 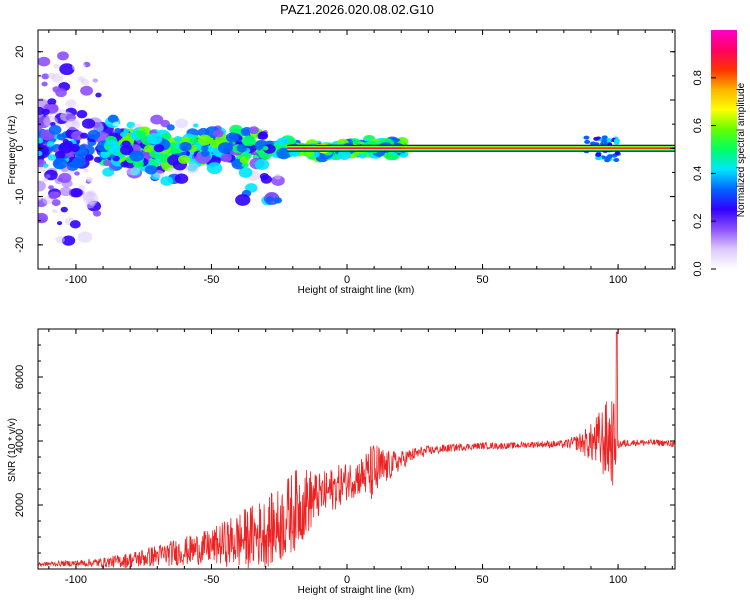 What do you see at coordinates (698, 173) in the screenshot?
I see `colorbar-tick-label: 0.4` at bounding box center [698, 173].